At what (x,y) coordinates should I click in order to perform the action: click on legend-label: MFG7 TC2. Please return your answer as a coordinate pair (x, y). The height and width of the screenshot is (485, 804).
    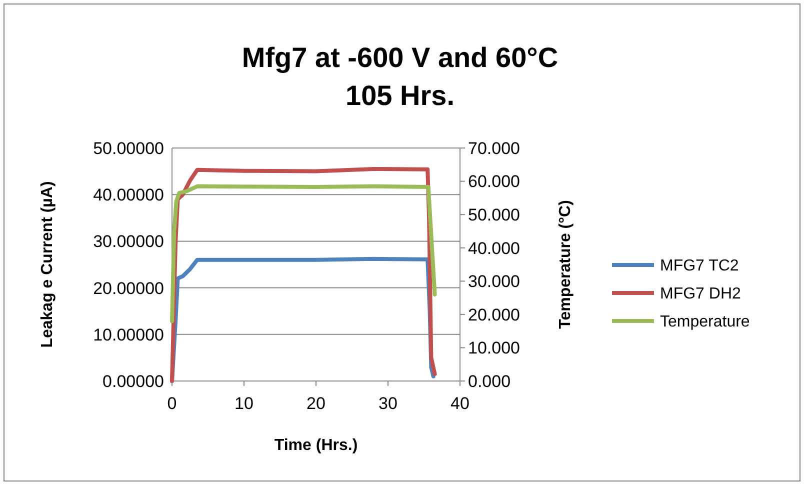
    Looking at the image, I should click on (699, 266).